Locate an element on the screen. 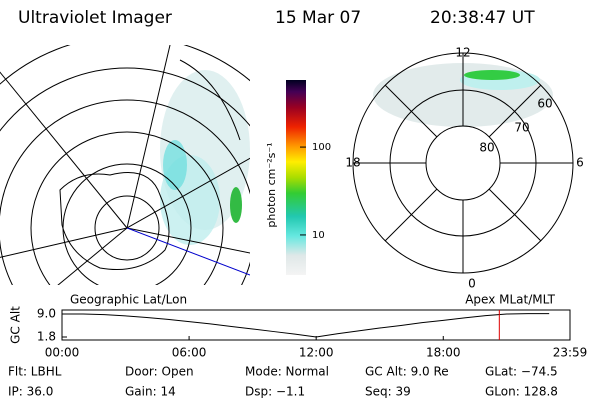 Image resolution: width=600 pixels, height=400 pixels. status-field: Seq: 39 is located at coordinates (388, 392).